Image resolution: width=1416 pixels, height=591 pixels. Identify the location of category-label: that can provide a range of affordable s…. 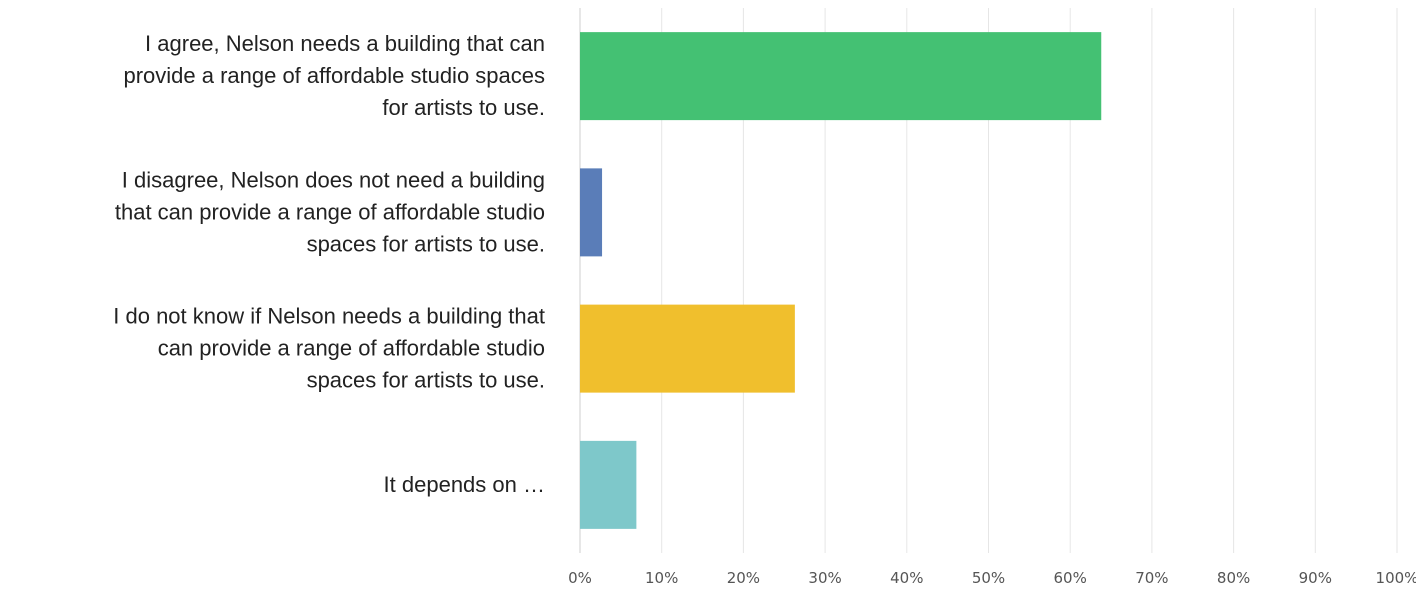
(330, 211).